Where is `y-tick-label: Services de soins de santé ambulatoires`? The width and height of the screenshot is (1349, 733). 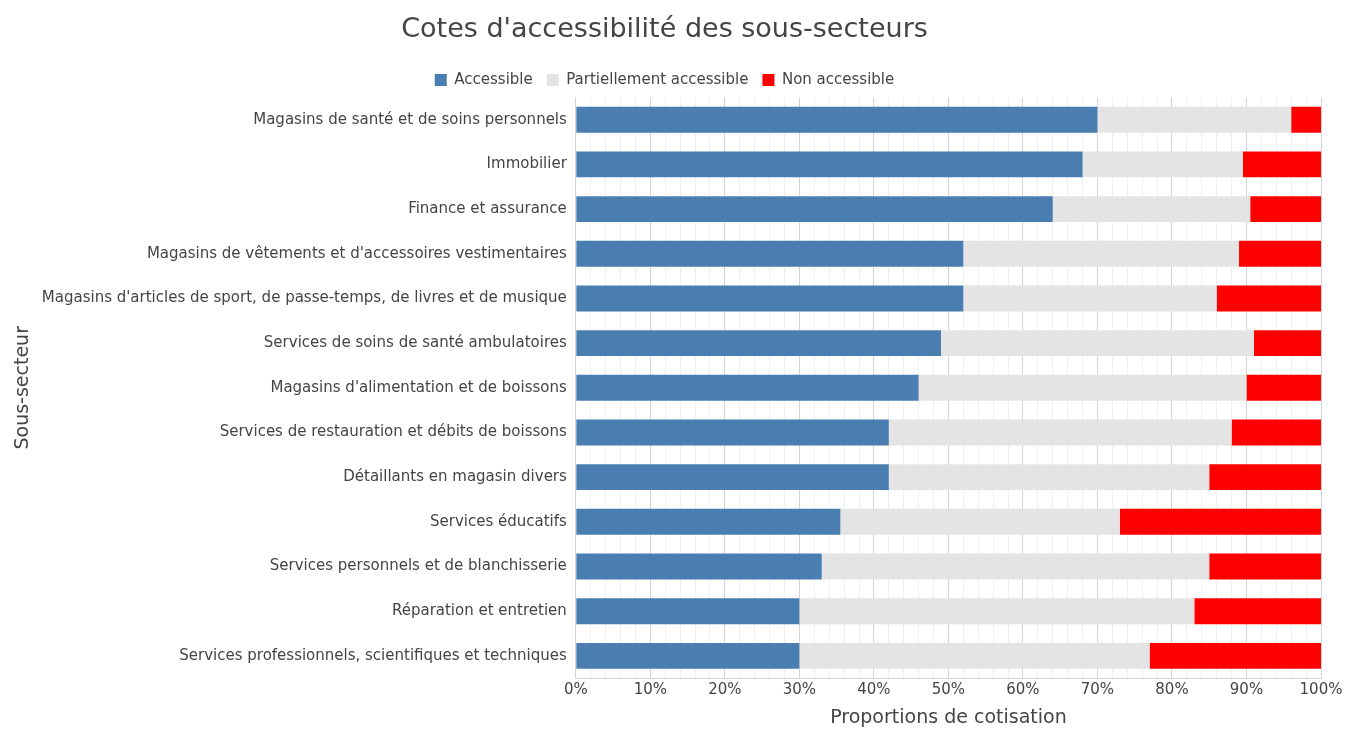
y-tick-label: Services de soins de santé ambulatoires is located at coordinates (415, 342).